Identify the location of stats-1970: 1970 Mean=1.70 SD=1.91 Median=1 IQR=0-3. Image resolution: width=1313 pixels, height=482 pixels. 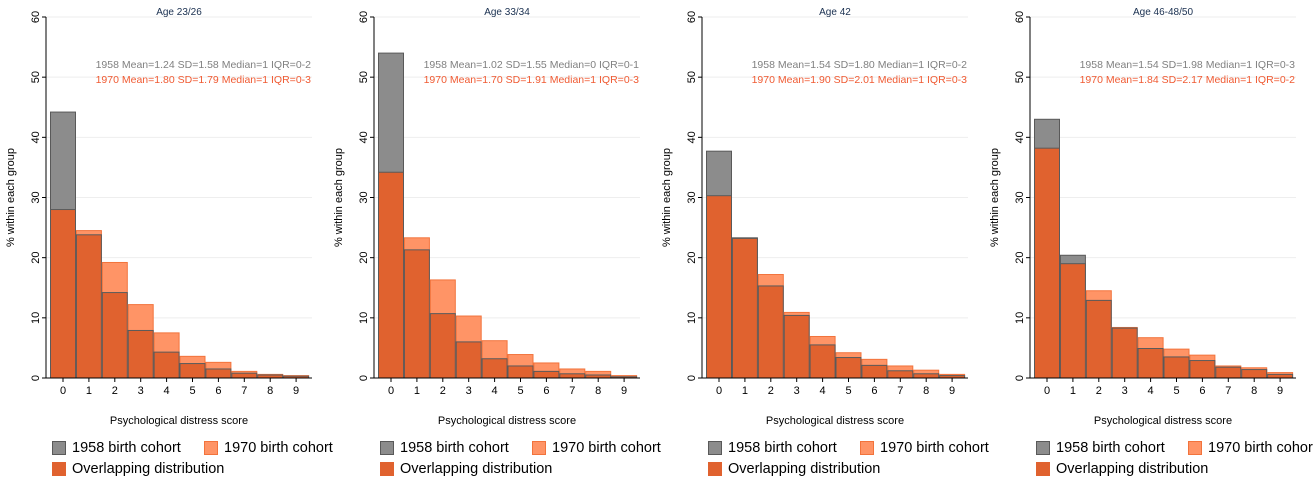
(532, 80).